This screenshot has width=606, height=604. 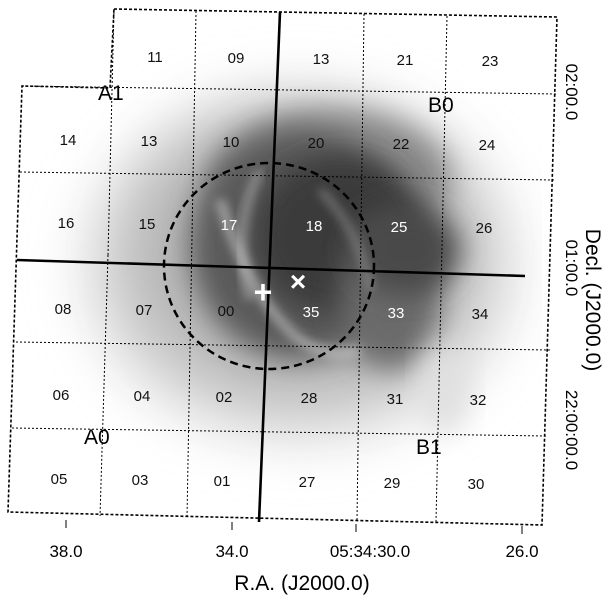 What do you see at coordinates (280, 288) in the screenshot?
I see `position-markers: + ×` at bounding box center [280, 288].